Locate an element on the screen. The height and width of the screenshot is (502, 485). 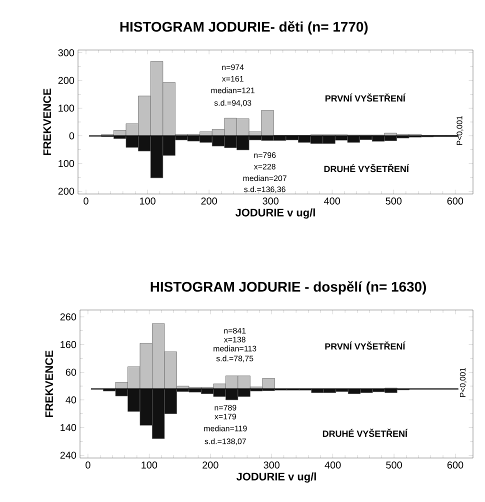
y-tick-label: 300 is located at coordinates (66, 52).